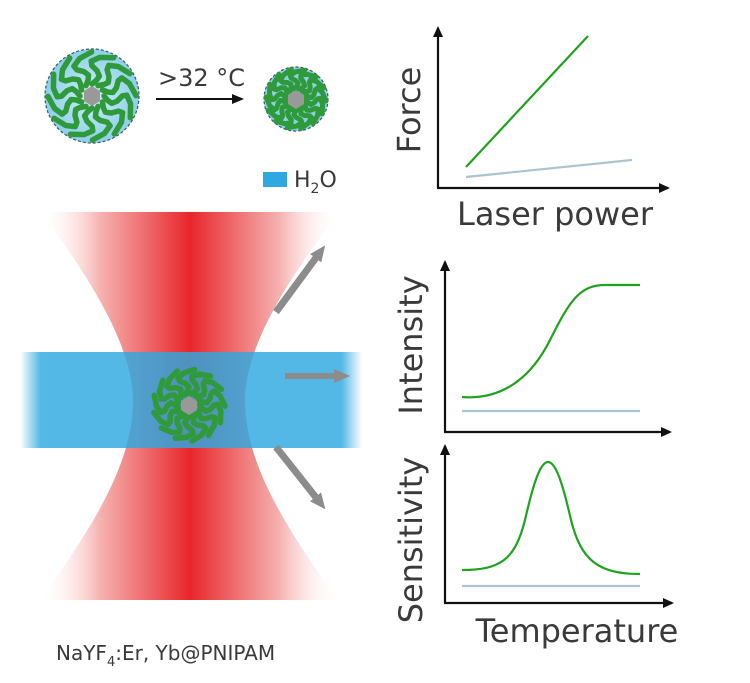 The width and height of the screenshot is (750, 683). Describe the element at coordinates (527, 101) in the screenshot. I see `force-green-curve` at that location.